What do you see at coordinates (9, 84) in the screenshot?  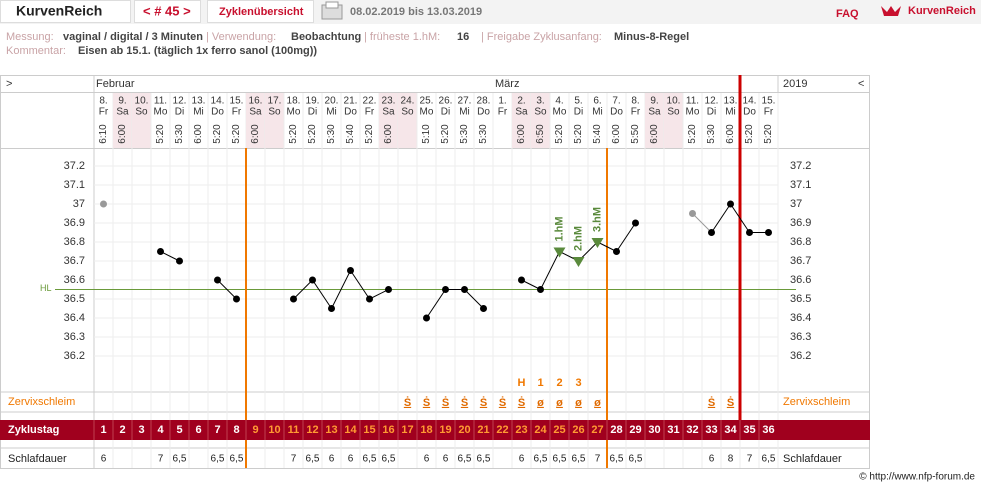 I see `nav-left: >` at bounding box center [9, 84].